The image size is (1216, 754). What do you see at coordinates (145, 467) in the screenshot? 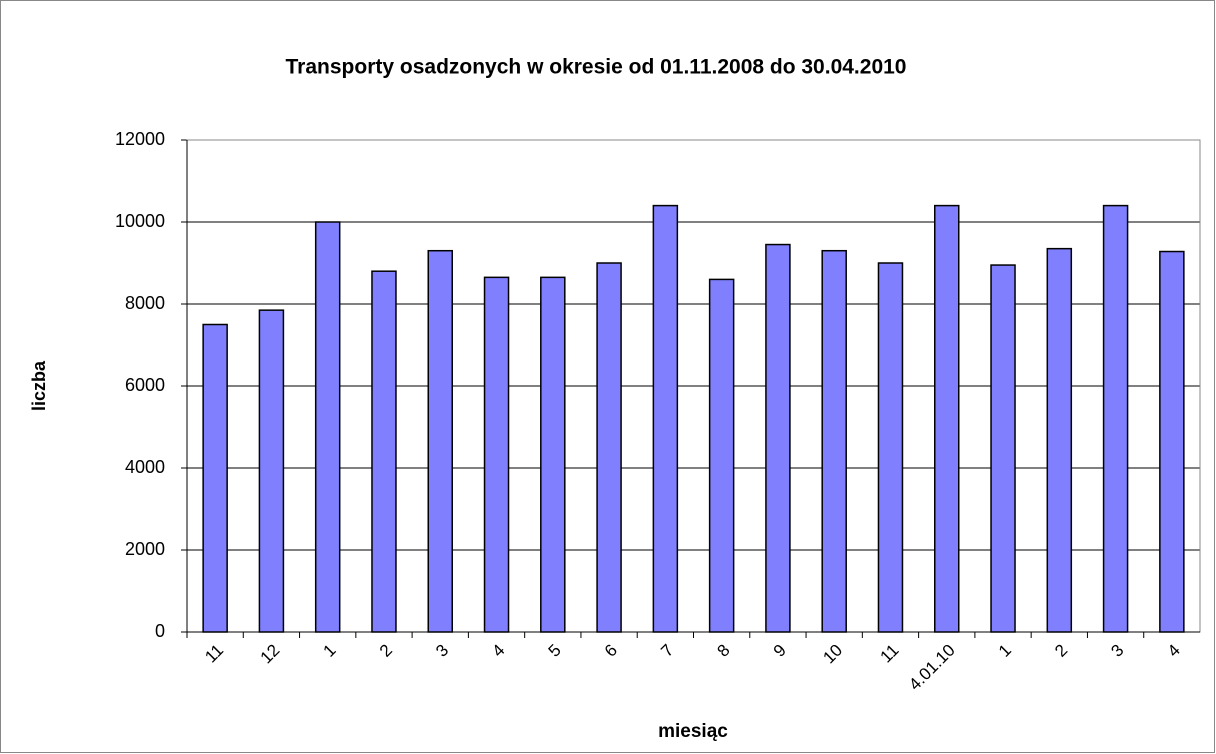
I see `y-tick-label: 4000` at bounding box center [145, 467].